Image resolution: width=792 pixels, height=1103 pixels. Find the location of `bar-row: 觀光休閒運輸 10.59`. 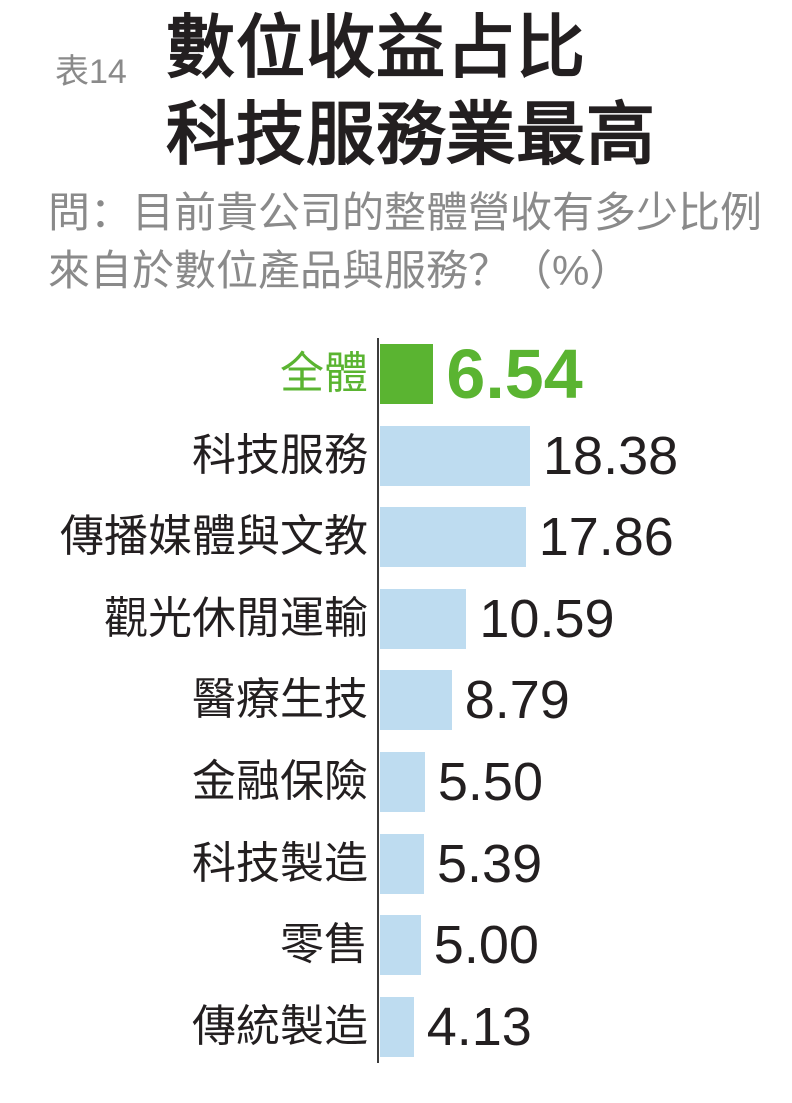

bar-row: 觀光休閒運輸 10.59 is located at coordinates (396, 618).